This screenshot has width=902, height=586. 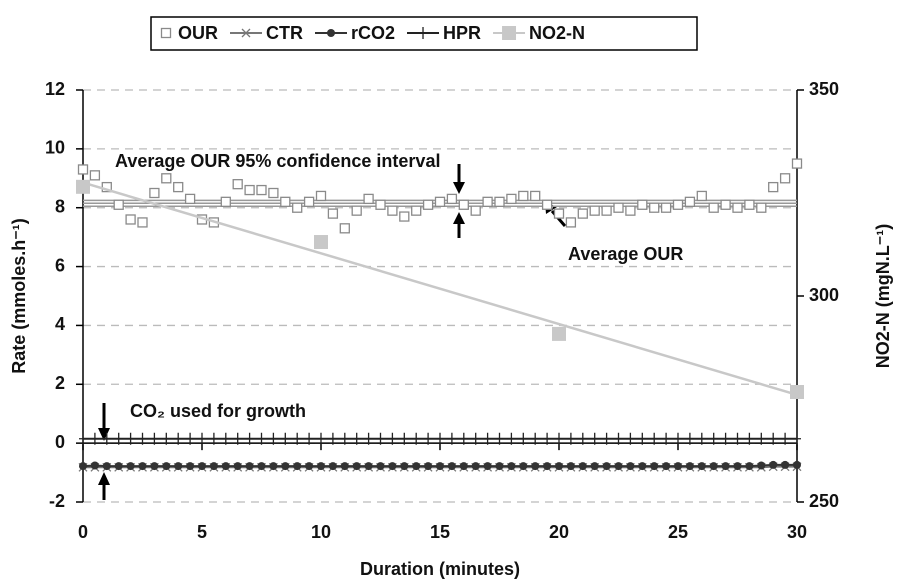 I want to click on annotation: CO₂ used for growth, so click(x=218, y=411).